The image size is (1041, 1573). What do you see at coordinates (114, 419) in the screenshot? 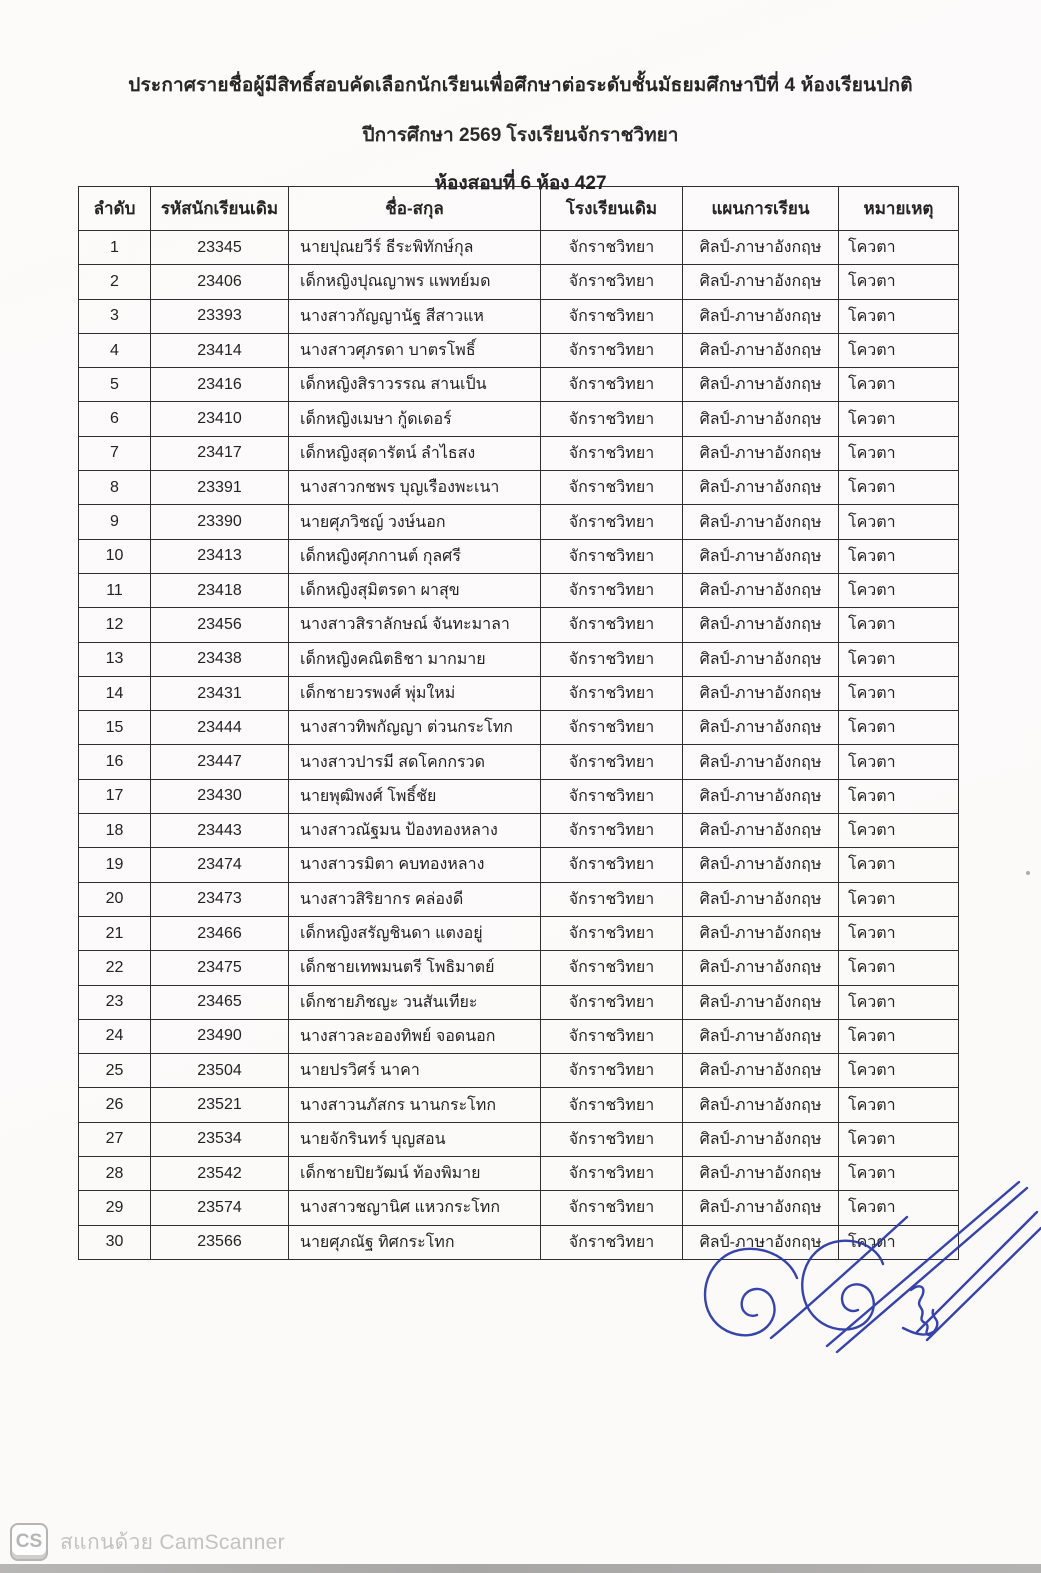
I see `cell-no: 6` at bounding box center [114, 419].